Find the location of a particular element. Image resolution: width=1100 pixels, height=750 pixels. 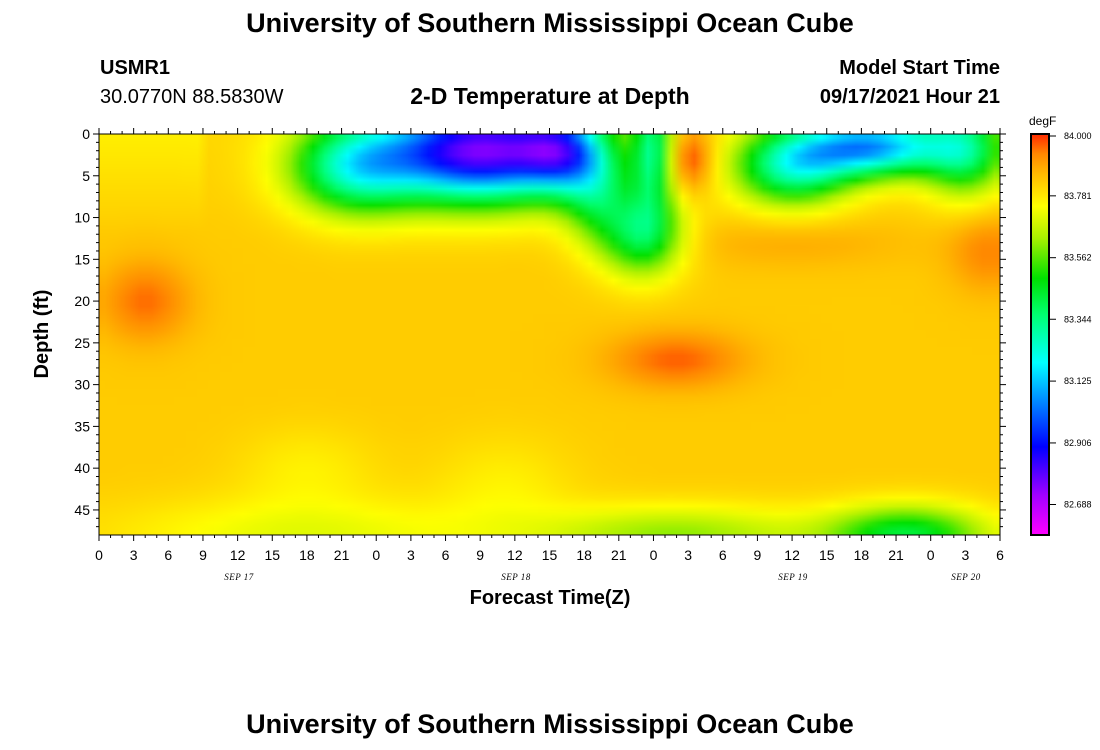

colorbar-tick-label: 82.688 is located at coordinates (1078, 505).